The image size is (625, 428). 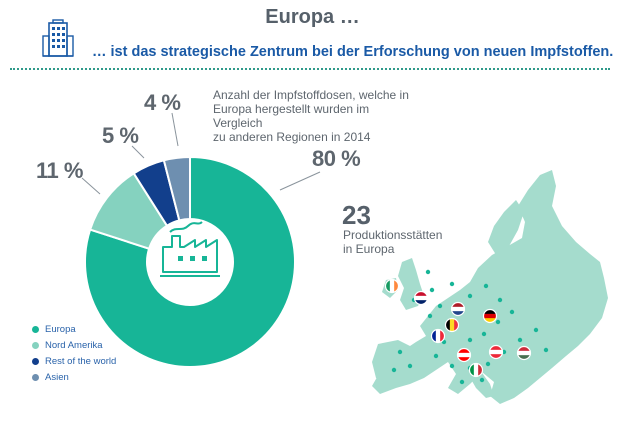 I want to click on flag-netherlands-icon, so click(x=458, y=309).